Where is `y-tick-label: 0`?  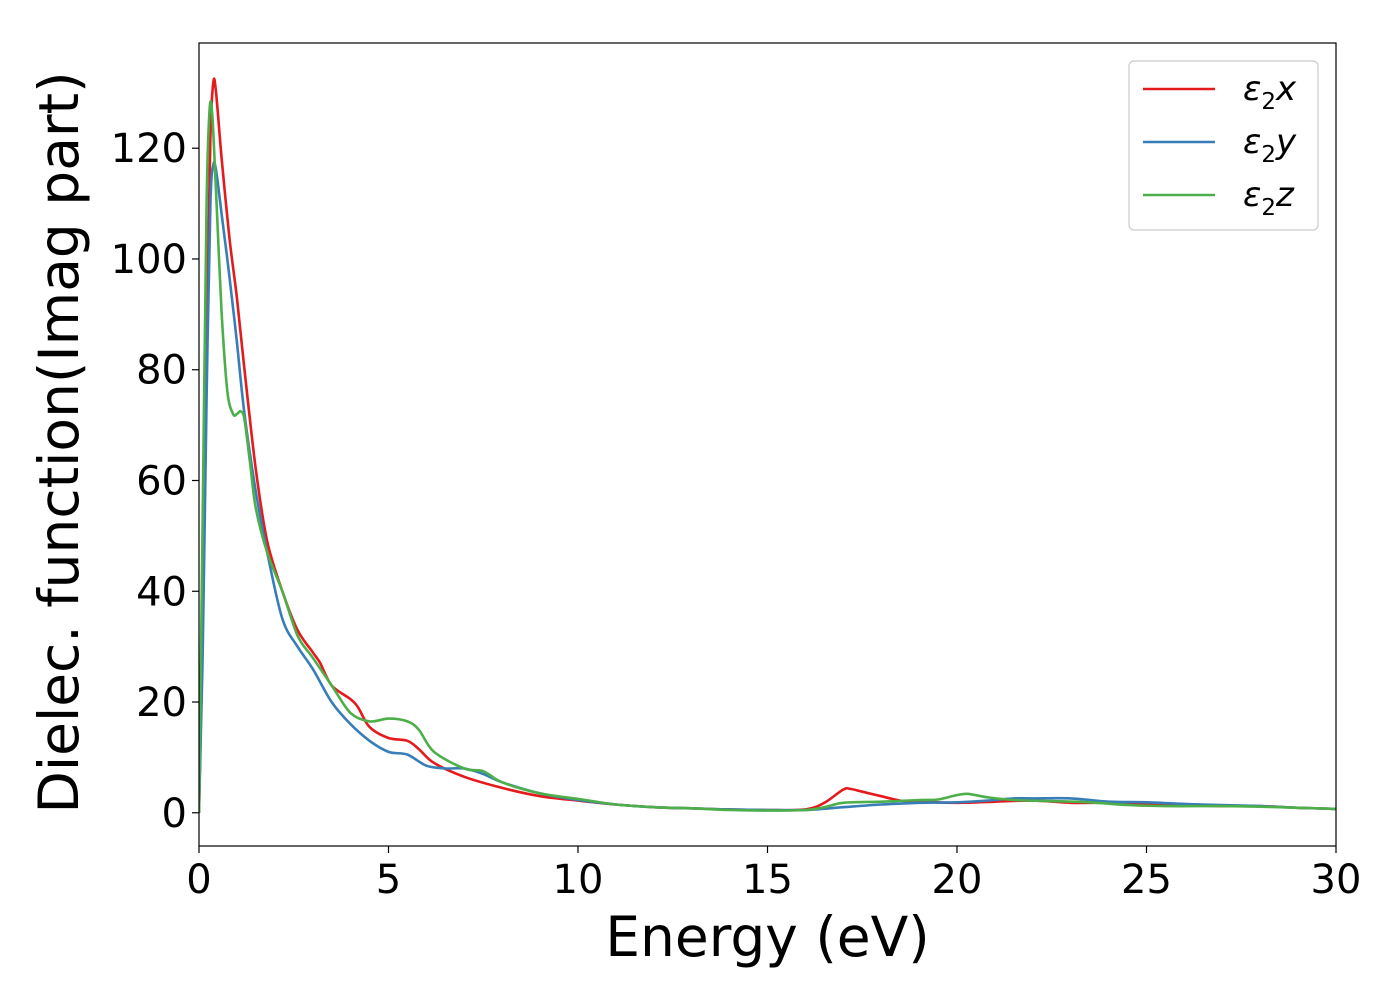 y-tick-label: 0 is located at coordinates (174, 814).